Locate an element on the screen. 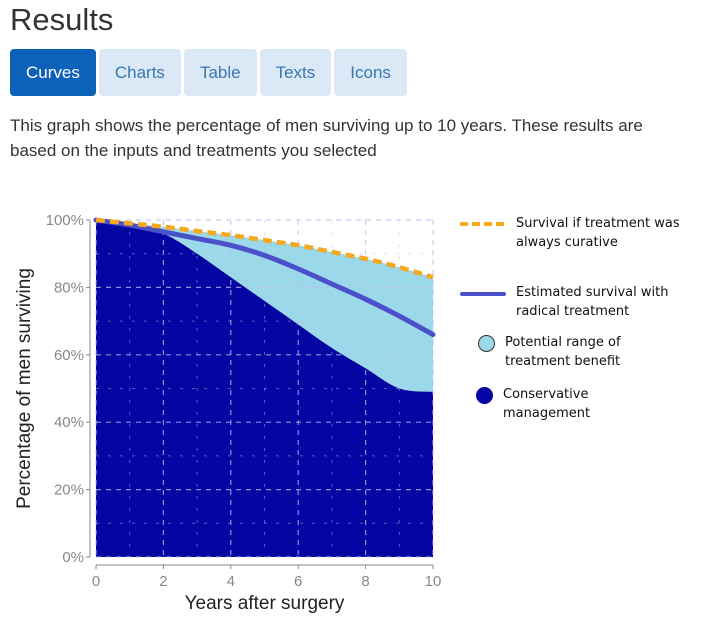 The height and width of the screenshot is (631, 707). legend-label-benefit: Potential range of treatment benefit is located at coordinates (563, 352).